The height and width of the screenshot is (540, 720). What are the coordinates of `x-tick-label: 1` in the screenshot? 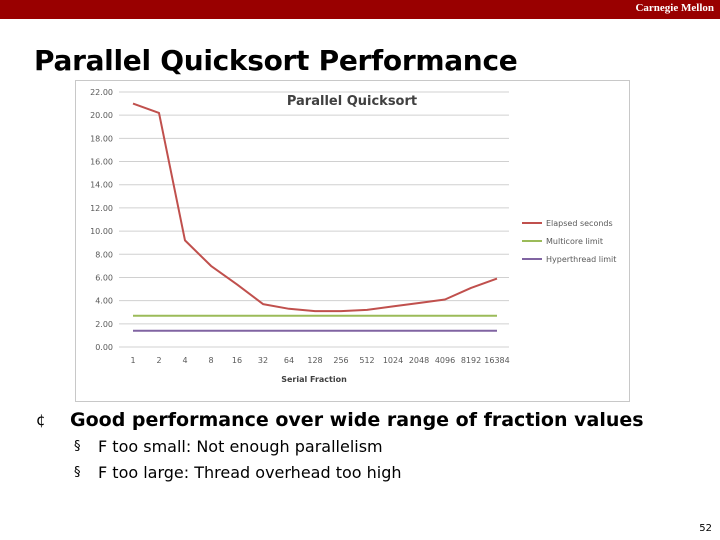 It's located at (132, 360).